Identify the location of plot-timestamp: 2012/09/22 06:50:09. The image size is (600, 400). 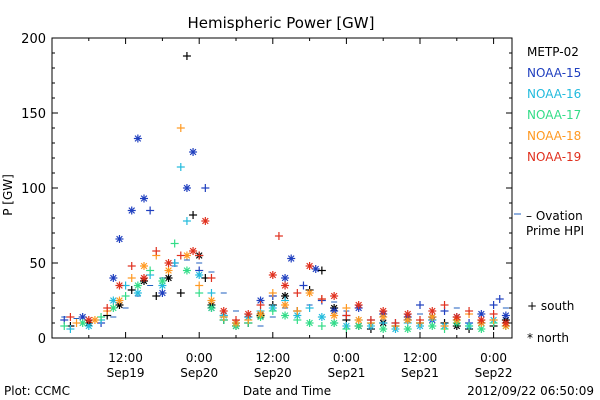
(530, 391).